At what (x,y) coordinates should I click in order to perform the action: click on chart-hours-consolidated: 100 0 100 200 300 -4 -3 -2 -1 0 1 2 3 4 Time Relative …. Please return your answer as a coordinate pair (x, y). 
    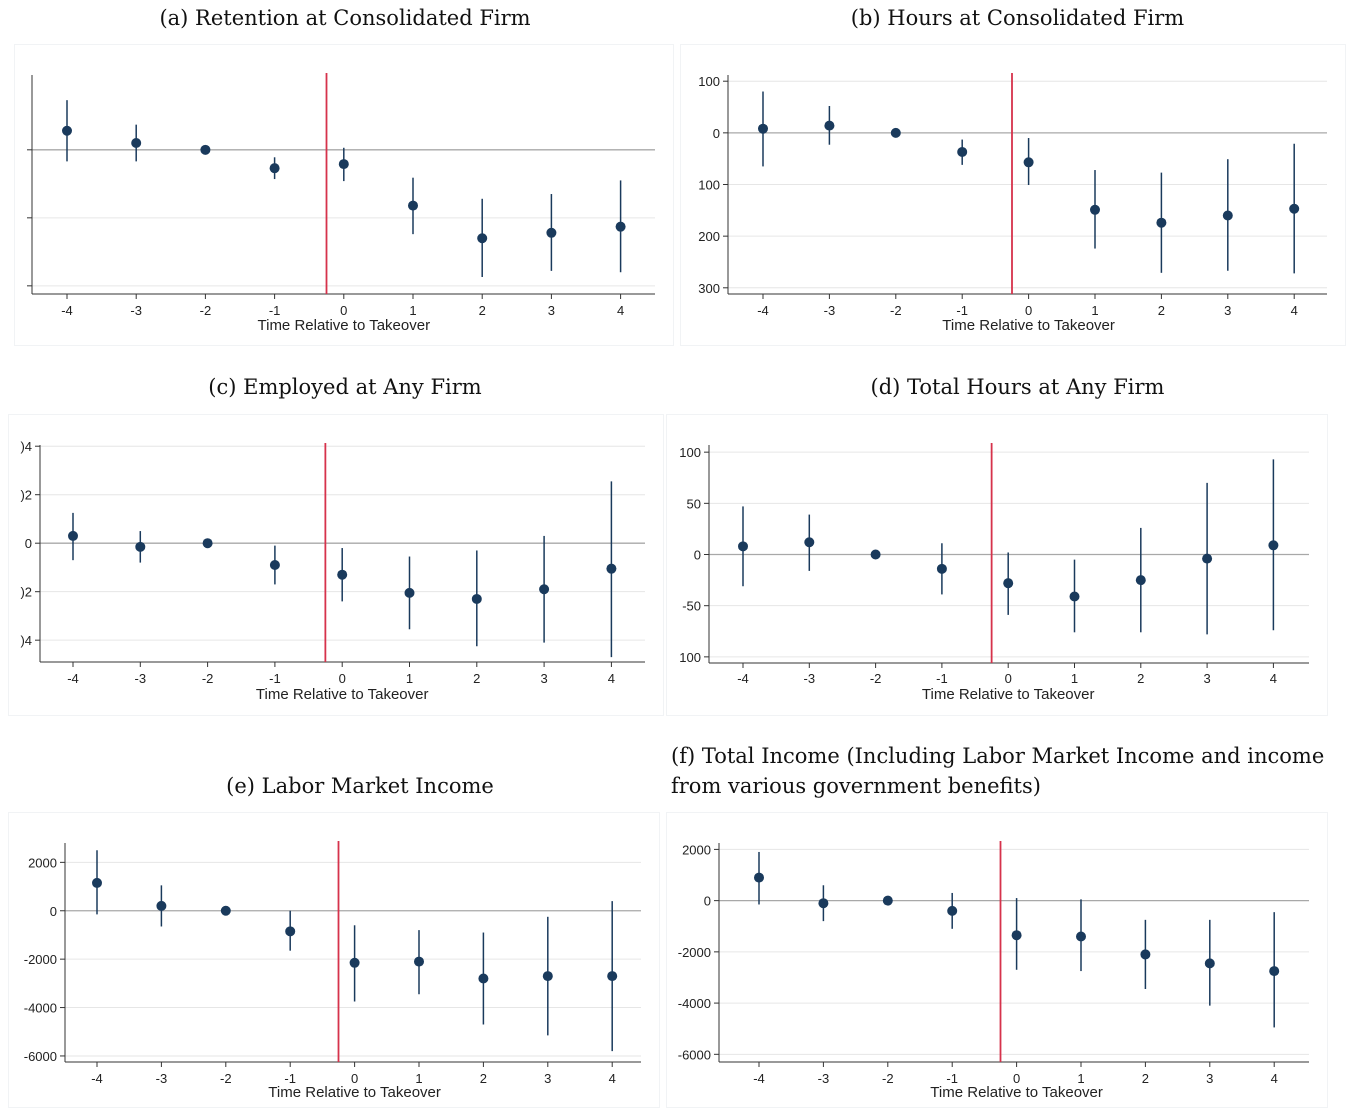
    Looking at the image, I should click on (1012, 203).